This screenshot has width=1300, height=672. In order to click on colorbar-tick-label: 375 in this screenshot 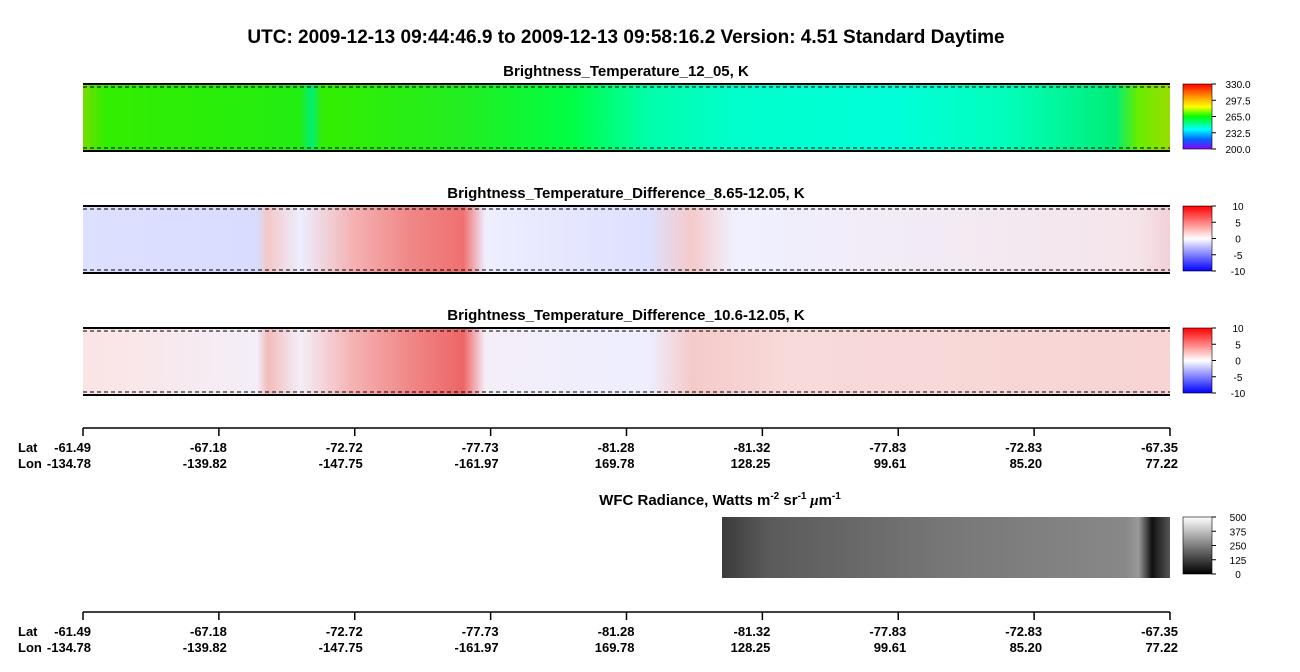, I will do `click(1238, 532)`.